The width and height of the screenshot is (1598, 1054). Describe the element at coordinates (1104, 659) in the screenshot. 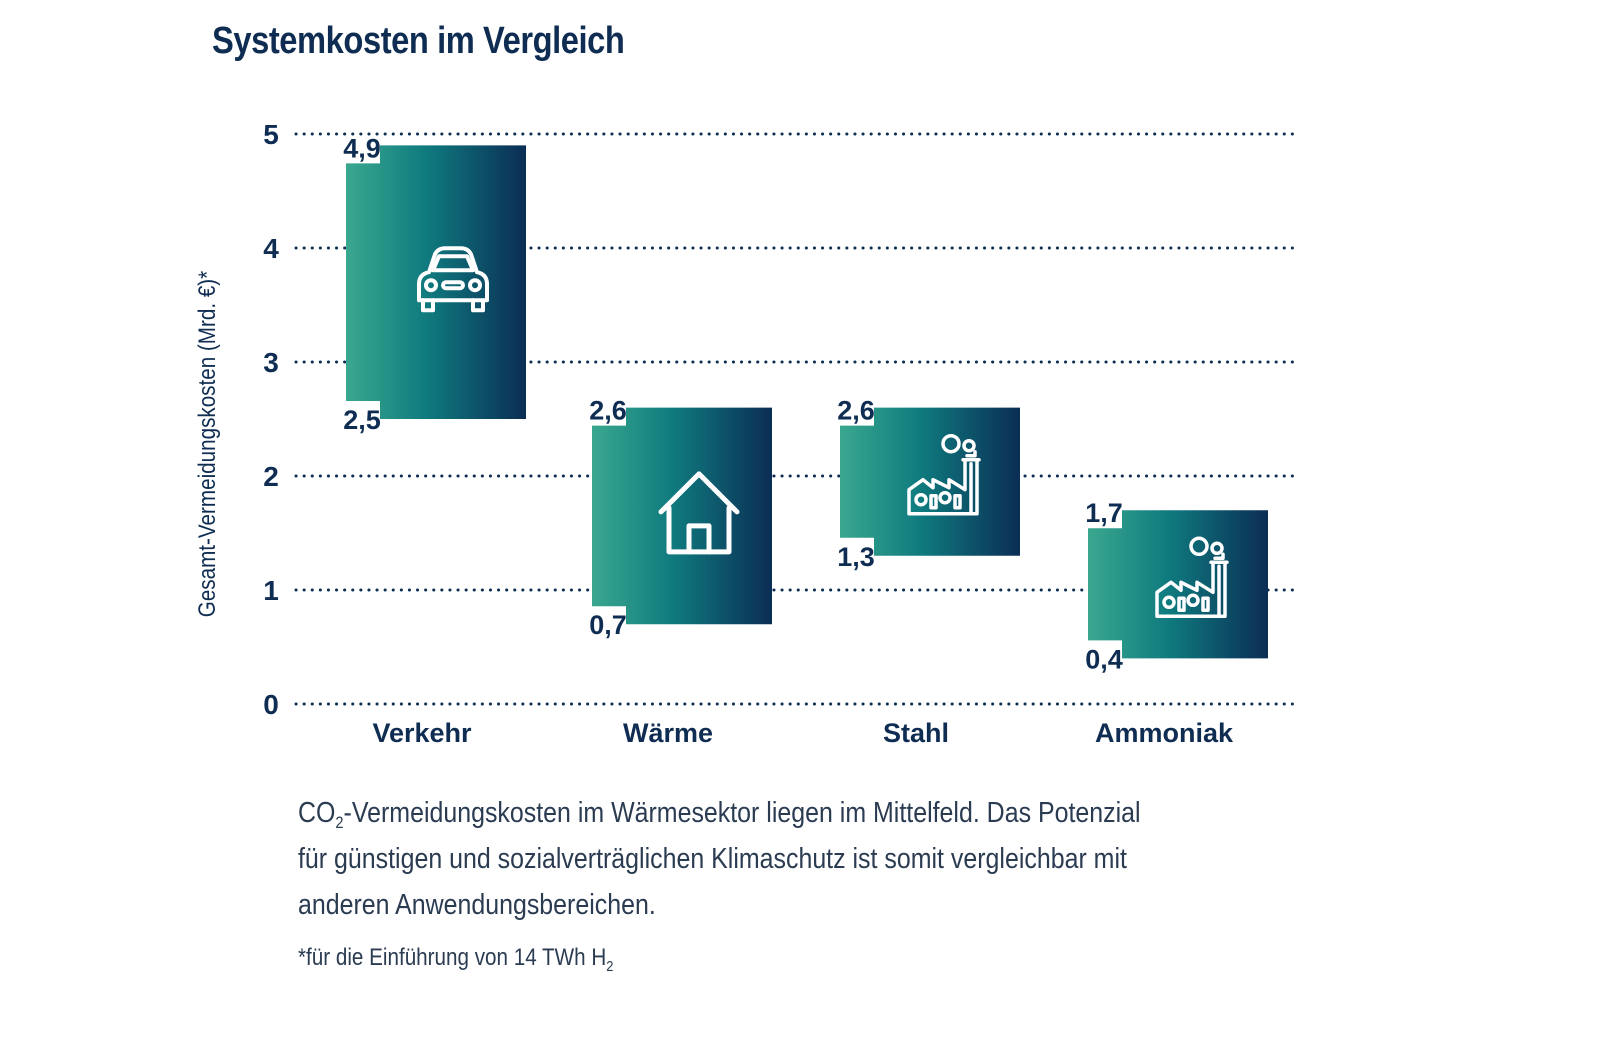

I see `low-label-3: 0,4` at that location.